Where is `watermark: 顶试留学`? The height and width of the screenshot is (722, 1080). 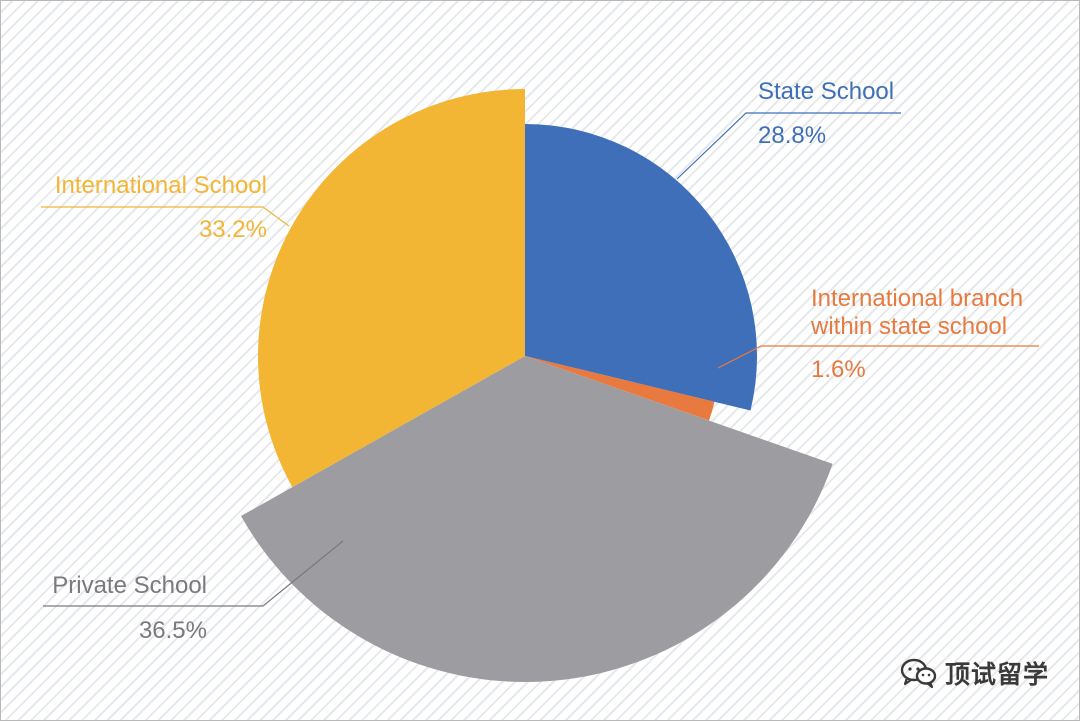
watermark: 顶试留学 is located at coordinates (974, 673).